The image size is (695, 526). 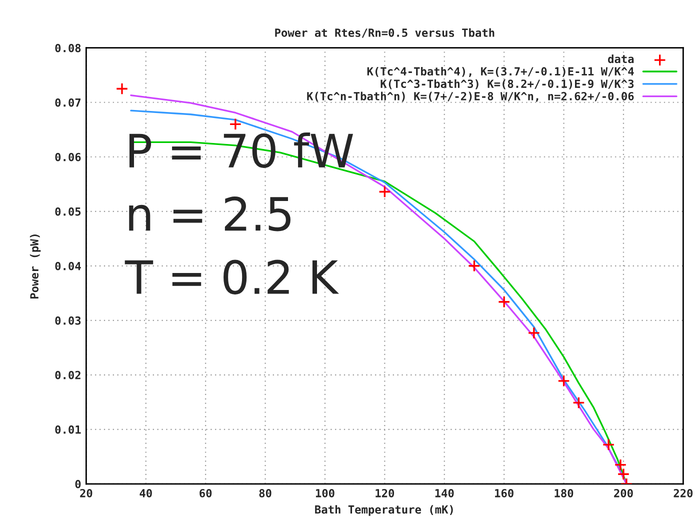 What do you see at coordinates (504, 493) in the screenshot?
I see `x-tick-label: 160` at bounding box center [504, 493].